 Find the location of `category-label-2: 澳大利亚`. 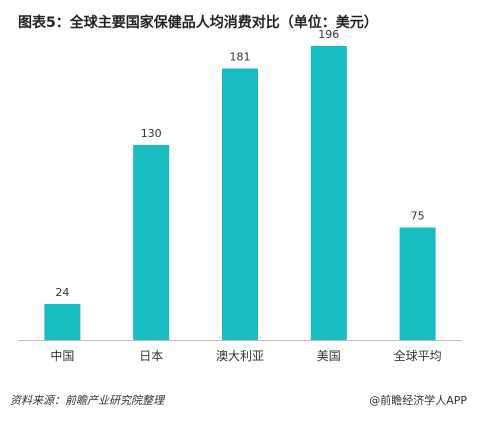

category-label-2: 澳大利亚 is located at coordinates (240, 356).